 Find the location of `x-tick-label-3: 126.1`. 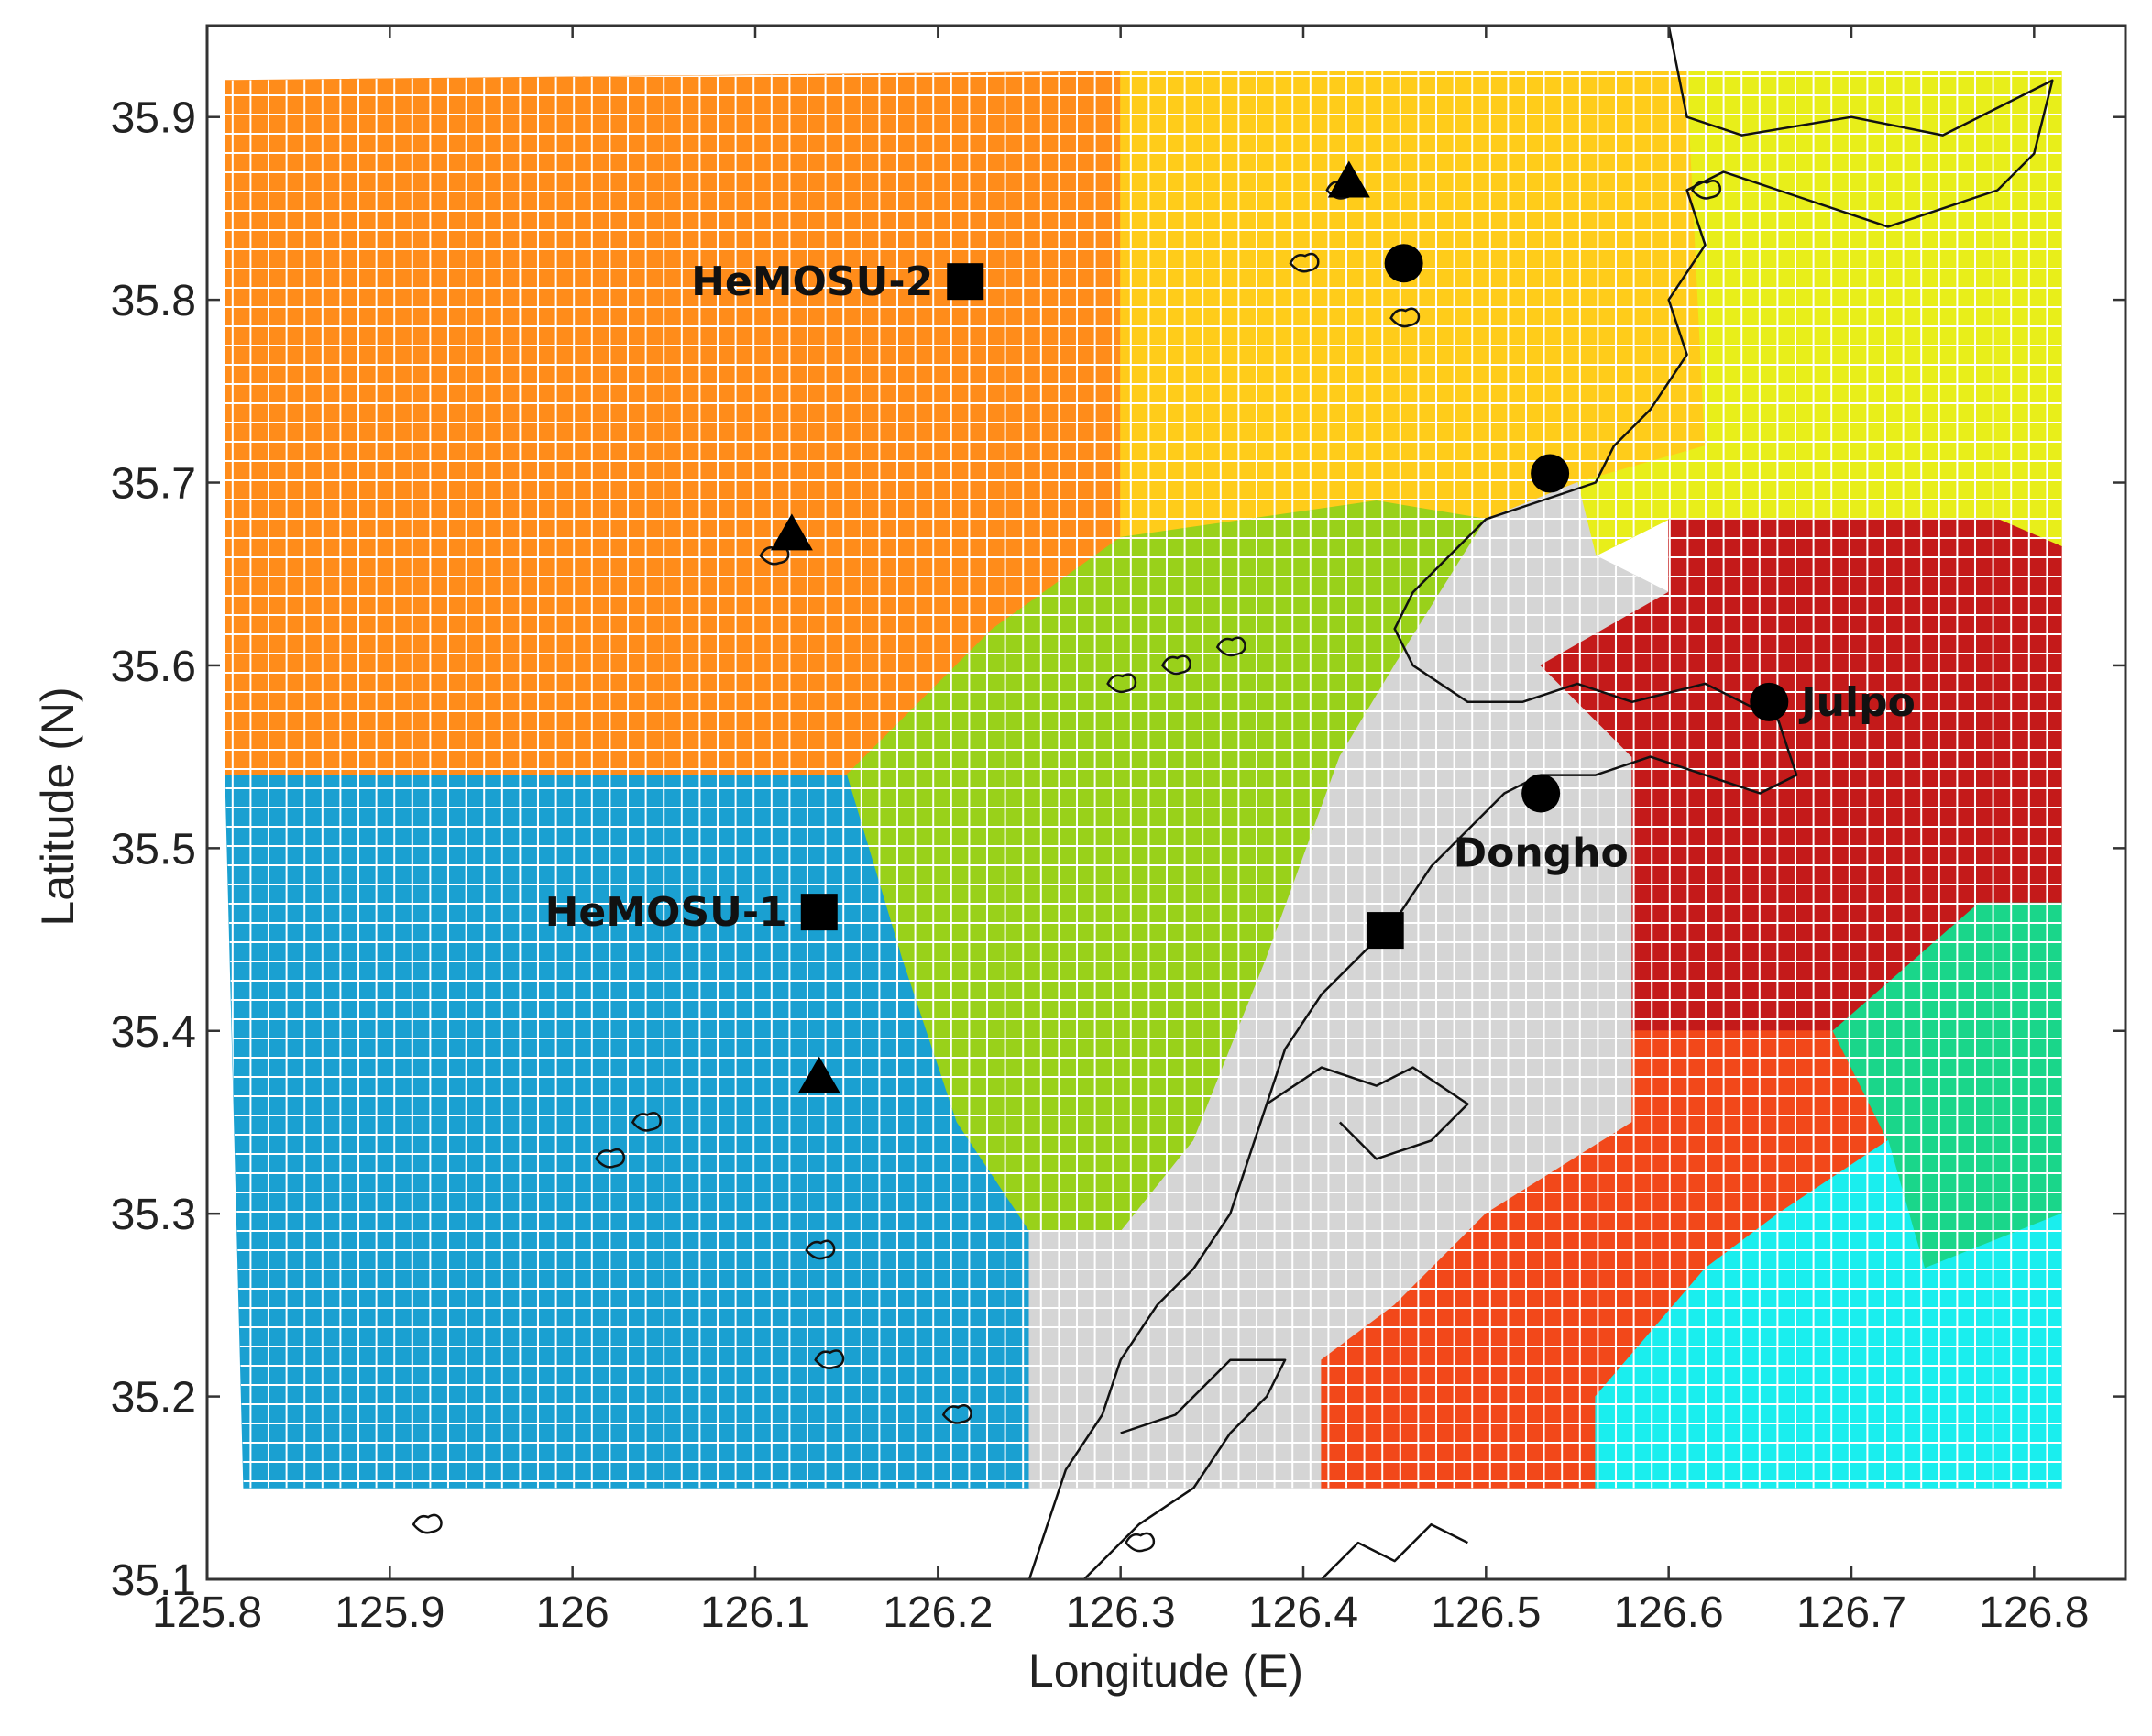

x-tick-label-3: 126.1 is located at coordinates (755, 1613).